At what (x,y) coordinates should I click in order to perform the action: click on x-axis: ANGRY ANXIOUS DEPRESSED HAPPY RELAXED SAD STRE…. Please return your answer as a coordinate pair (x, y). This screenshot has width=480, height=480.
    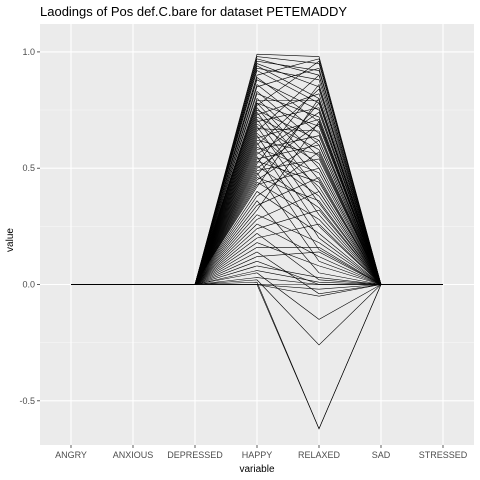
    Looking at the image, I should click on (261, 452).